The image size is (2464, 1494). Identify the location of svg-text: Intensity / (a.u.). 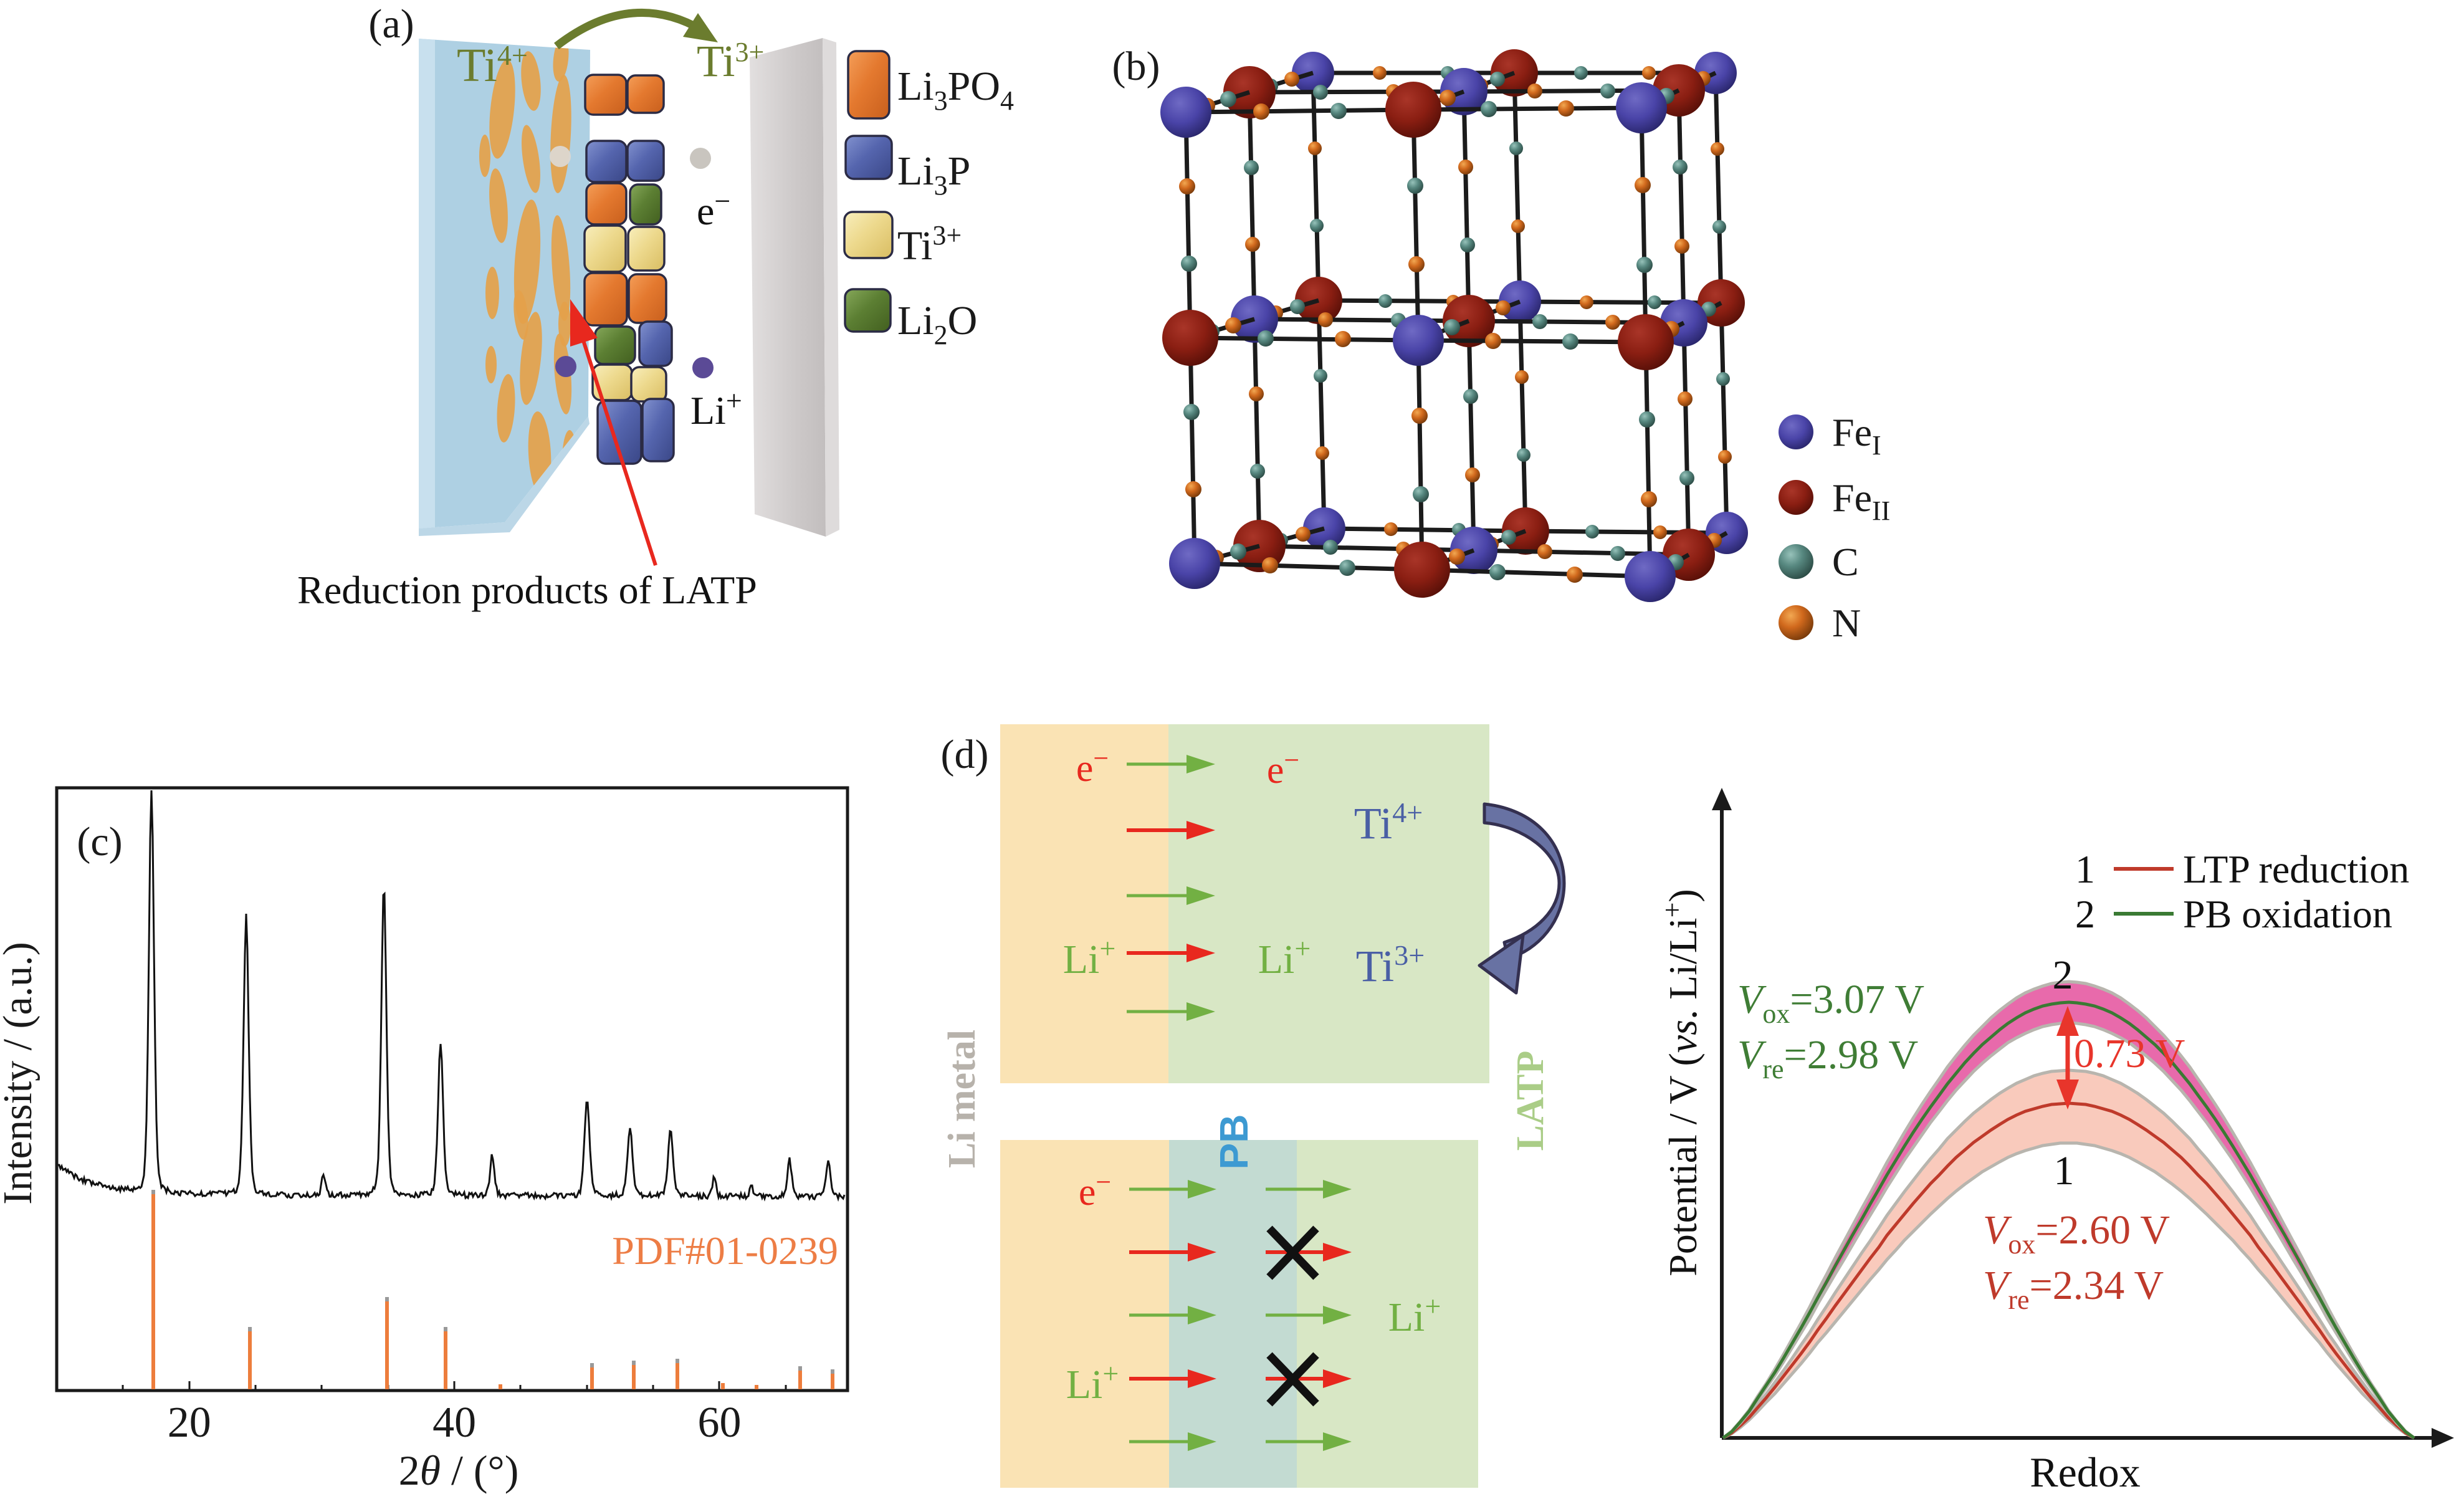
(20, 1073).